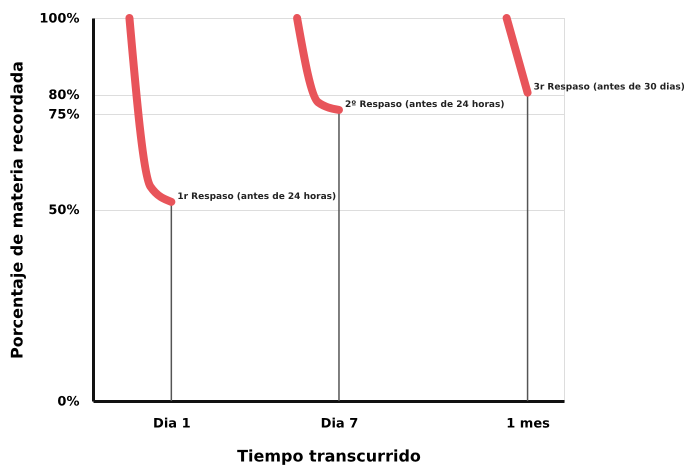 The width and height of the screenshot is (684, 472). I want to click on annotation: 2º Respaso (antes de 24 horas), so click(424, 105).